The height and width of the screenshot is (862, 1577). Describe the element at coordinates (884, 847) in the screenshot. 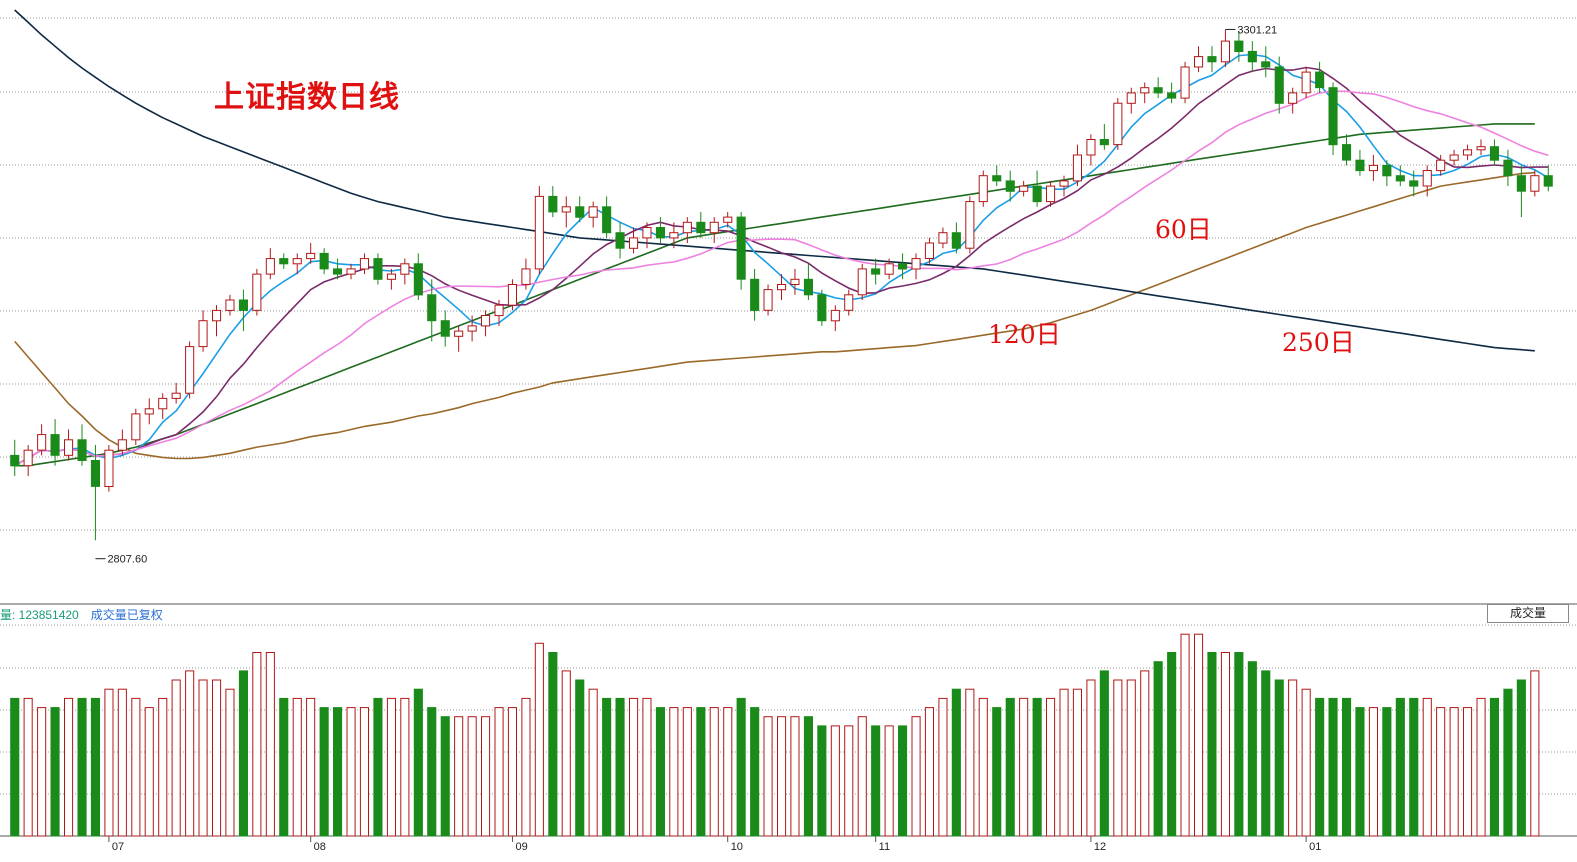

I see `x-tick-label: 11` at that location.